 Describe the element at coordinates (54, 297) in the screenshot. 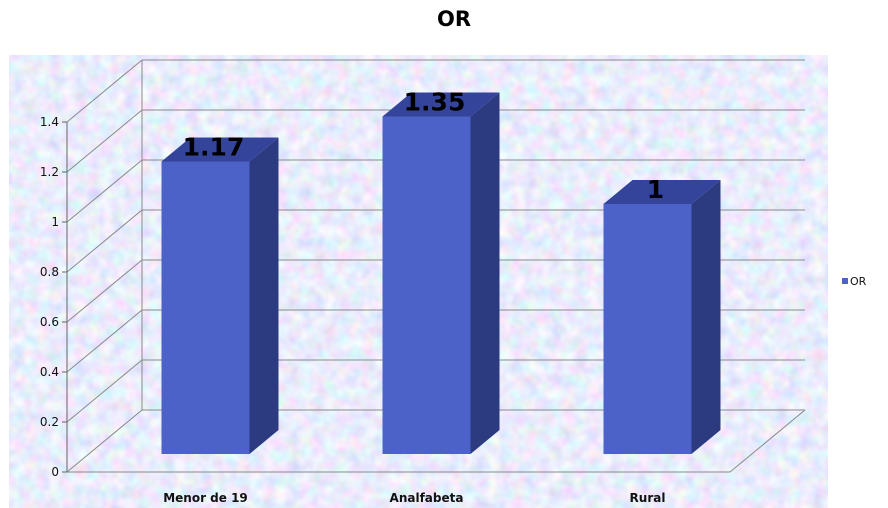

I see `y-axis: 0 0.2 0.4 0.6 0.8 1 1.2 1.4` at that location.